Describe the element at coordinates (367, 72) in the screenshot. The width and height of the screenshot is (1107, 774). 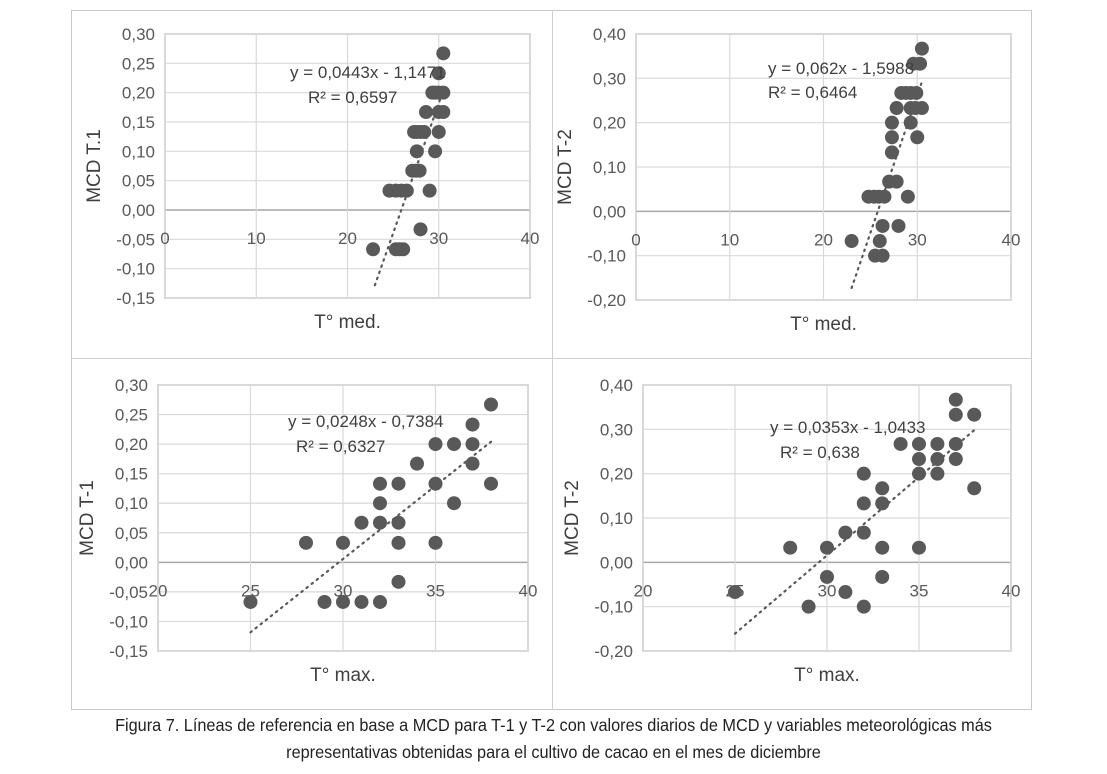
I see `trendline-equation: y = 0,0443x - 1,1471` at that location.